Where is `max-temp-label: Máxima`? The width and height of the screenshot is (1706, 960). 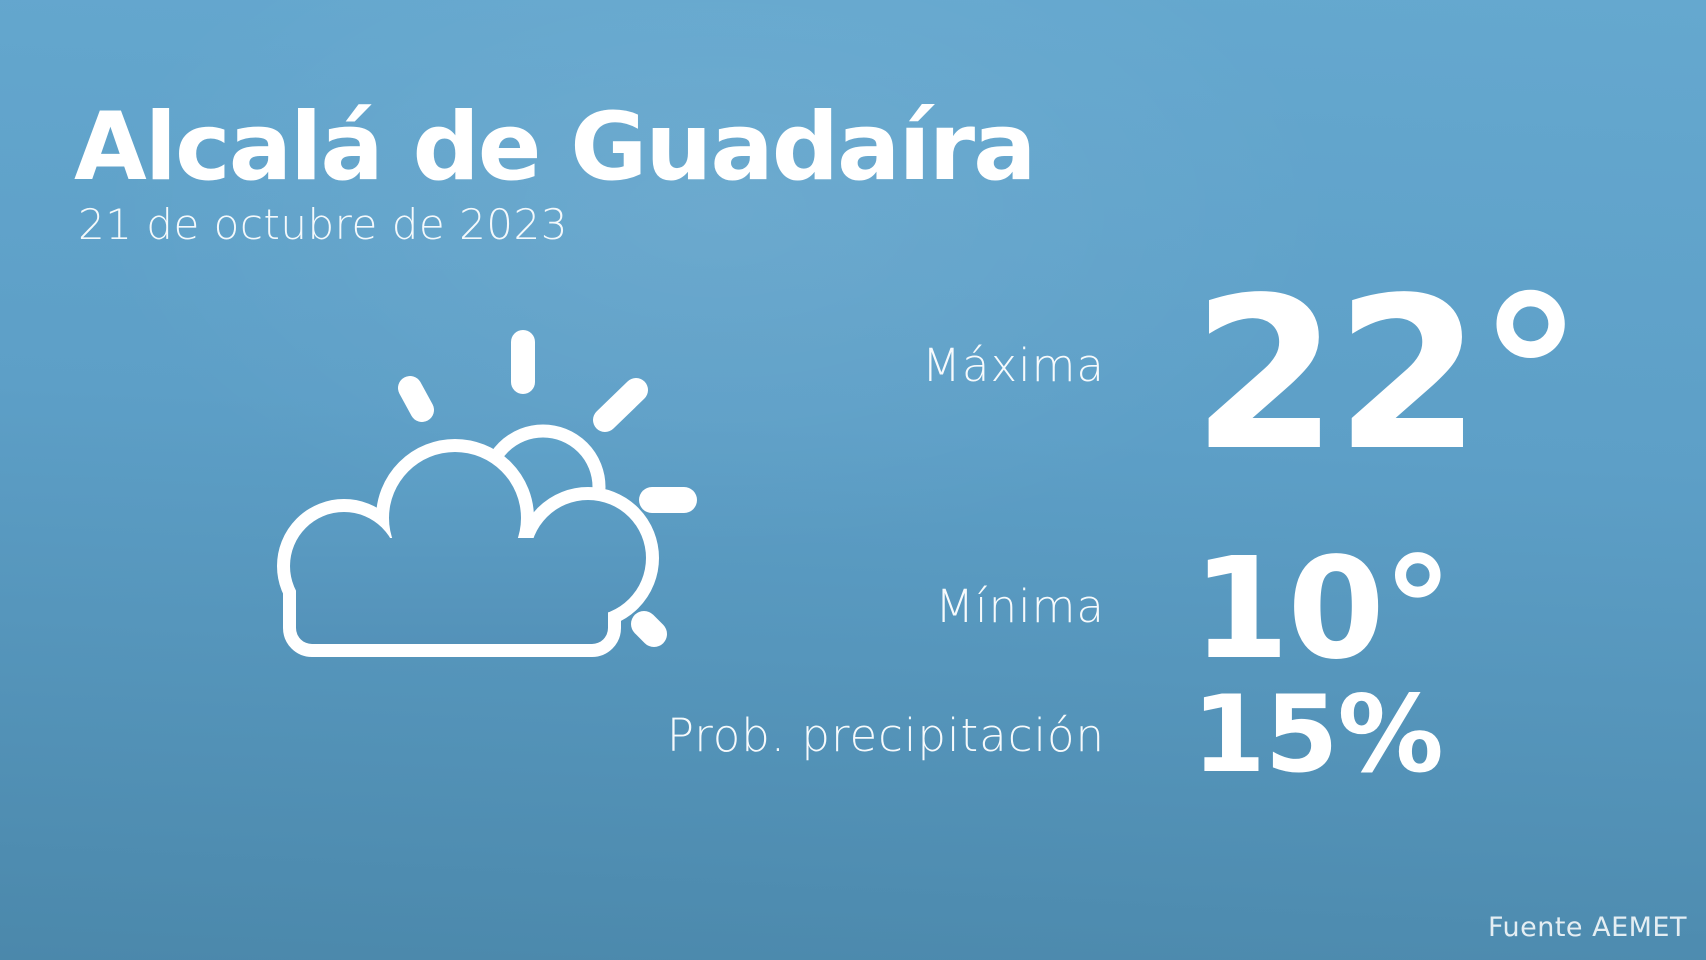 max-temp-label: Máxima is located at coordinates (1013, 365).